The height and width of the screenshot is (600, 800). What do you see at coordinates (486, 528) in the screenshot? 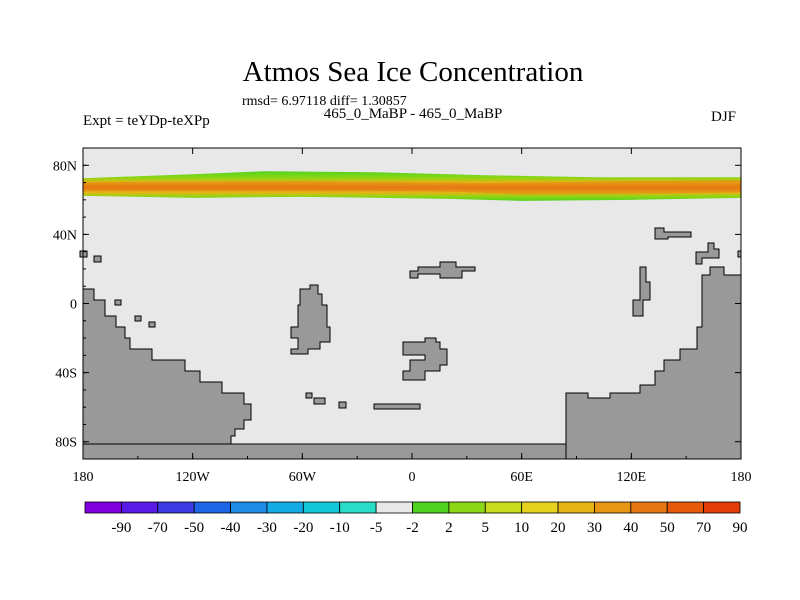
I see `colorbar-label: 5` at bounding box center [486, 528].